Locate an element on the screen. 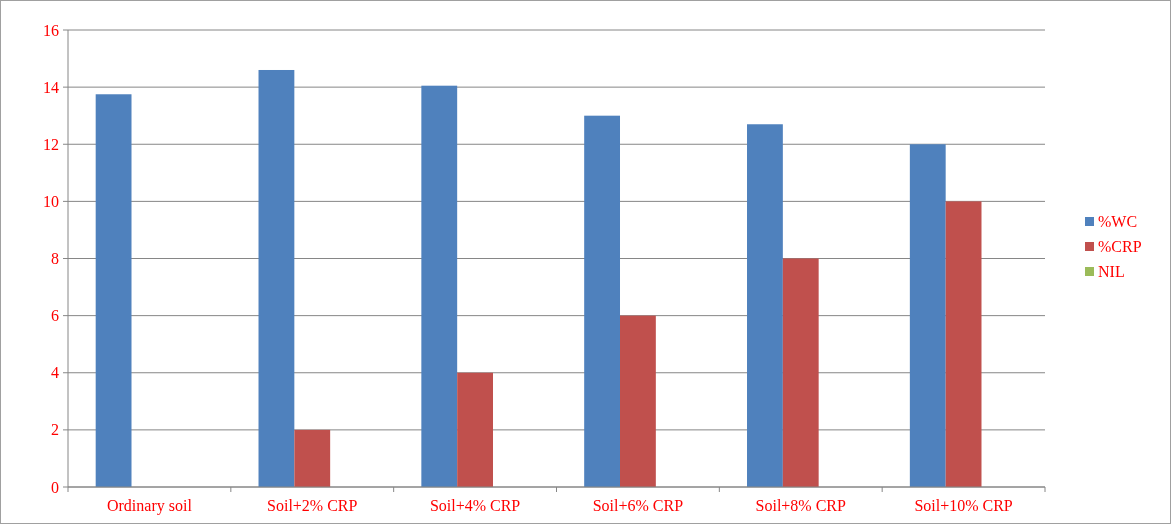  y-tick-label: 6 is located at coordinates (55, 316).